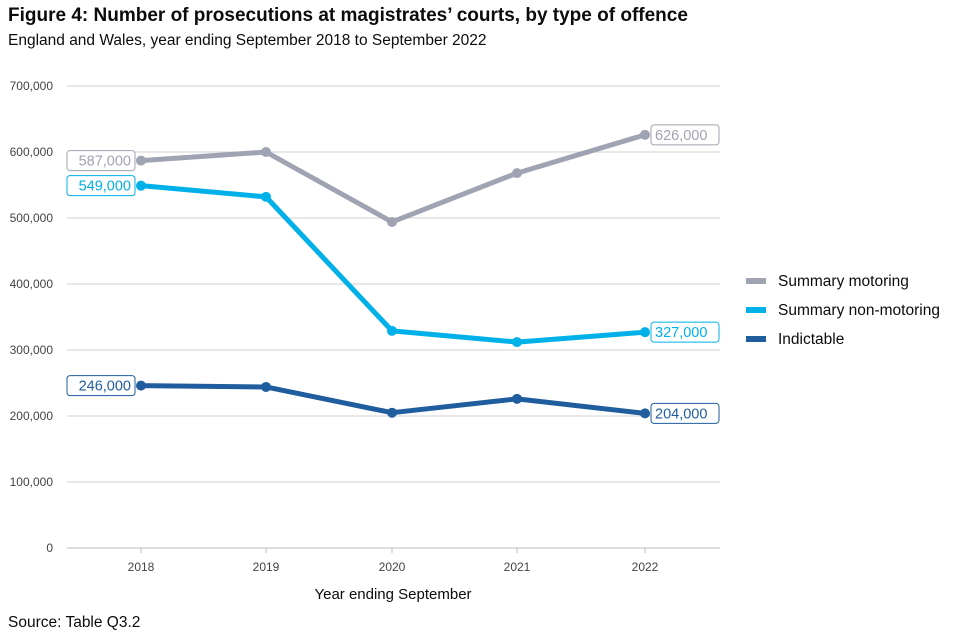  I want to click on data-label: 246,000, so click(105, 387).